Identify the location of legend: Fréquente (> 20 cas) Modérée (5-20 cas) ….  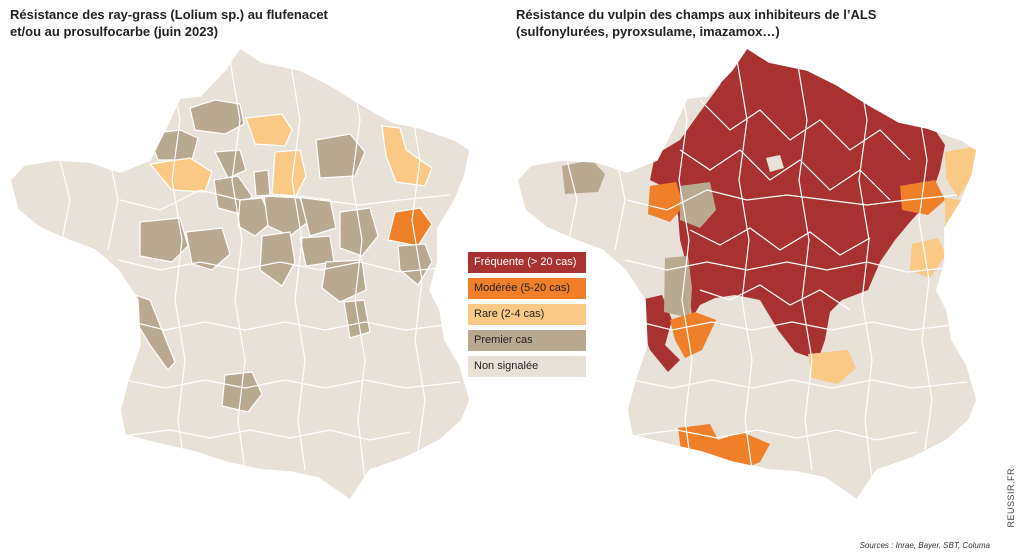
(527, 317).